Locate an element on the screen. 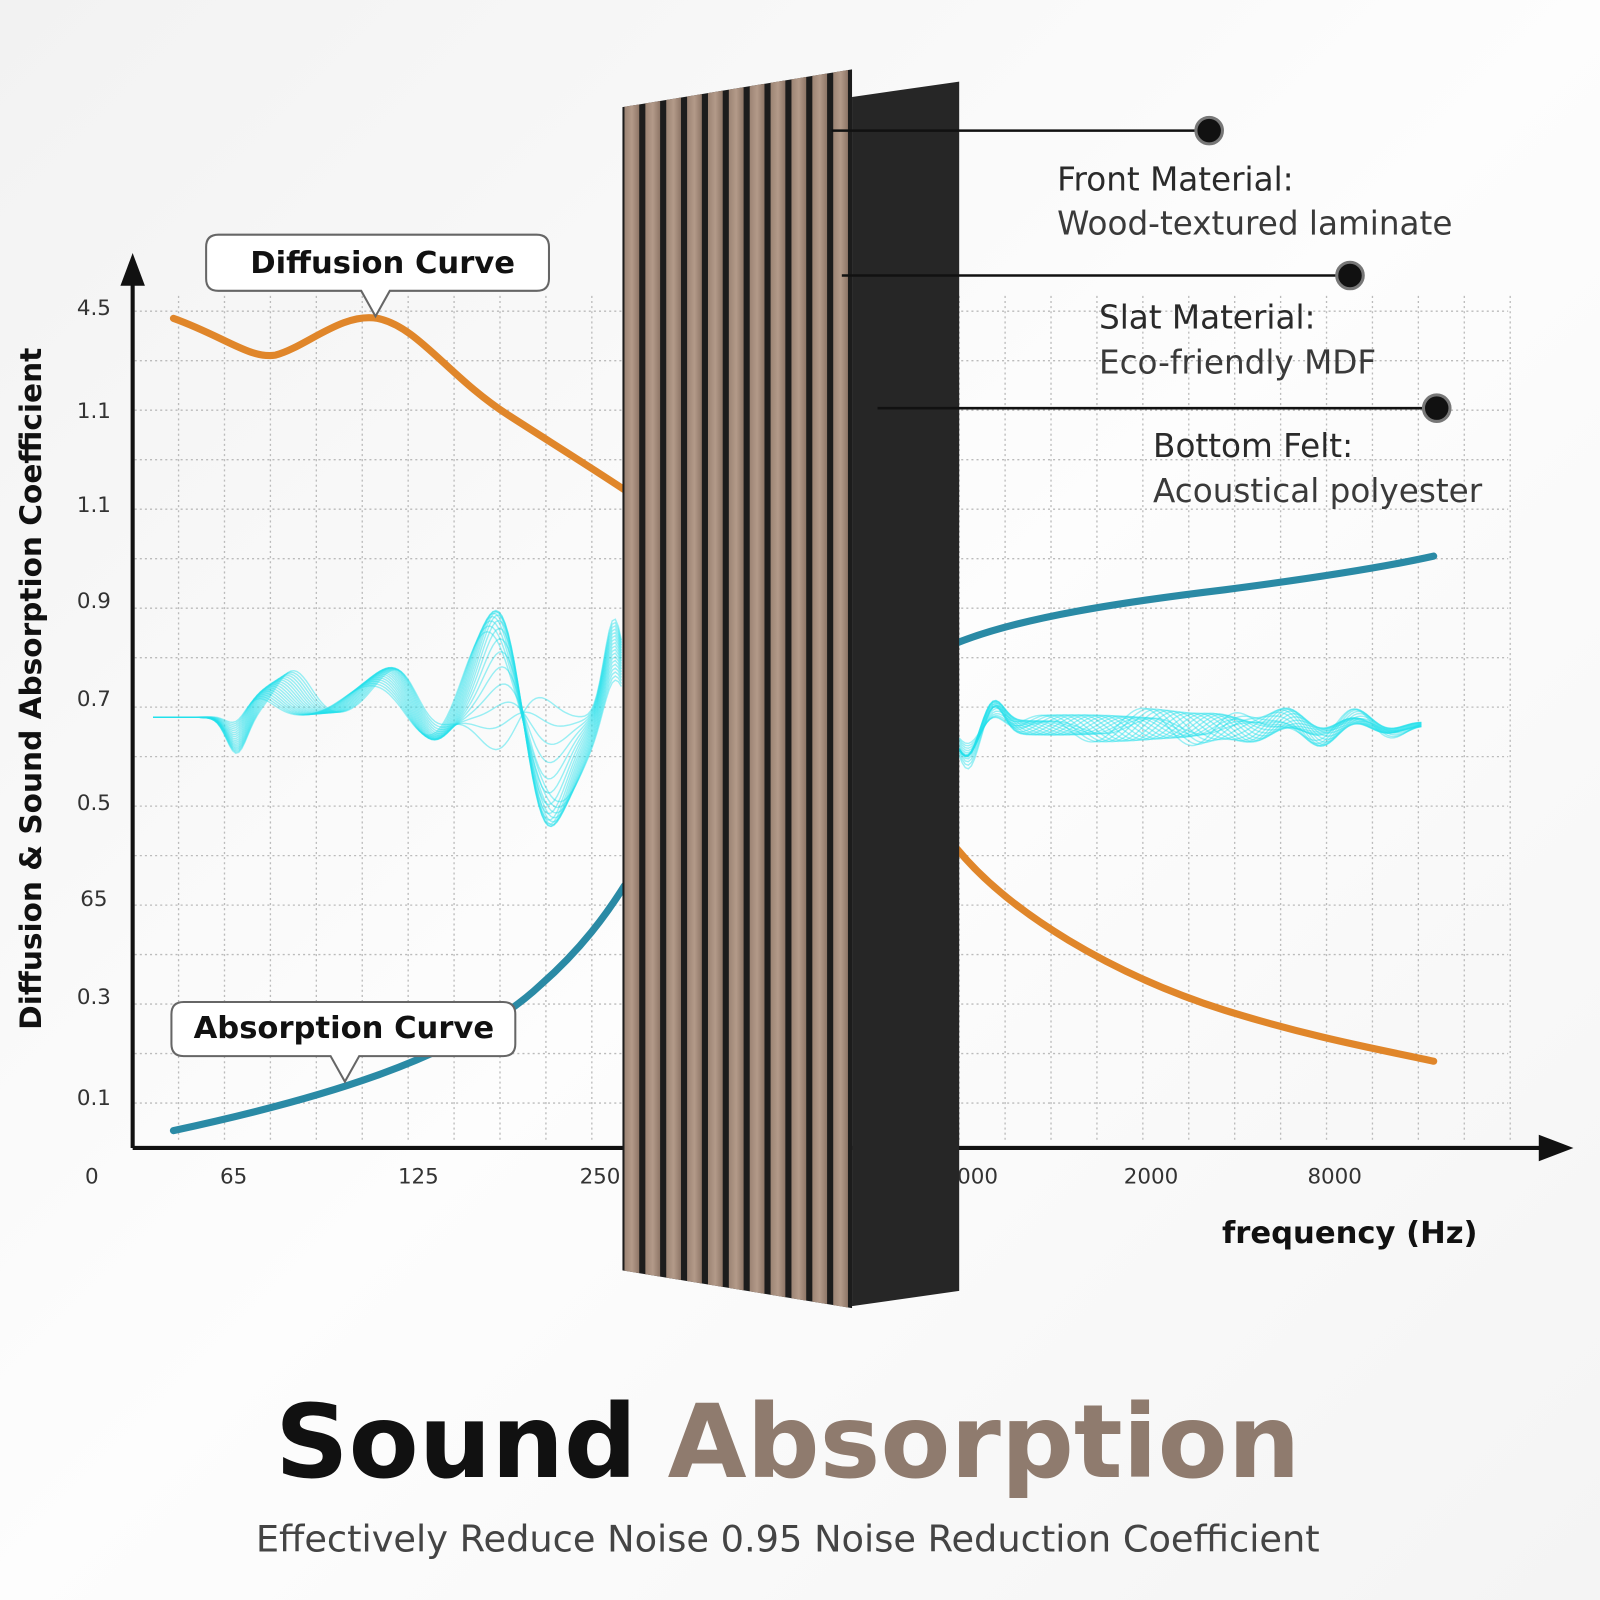 The height and width of the screenshot is (1600, 1600). x-tick-label: 000 is located at coordinates (977, 1177).